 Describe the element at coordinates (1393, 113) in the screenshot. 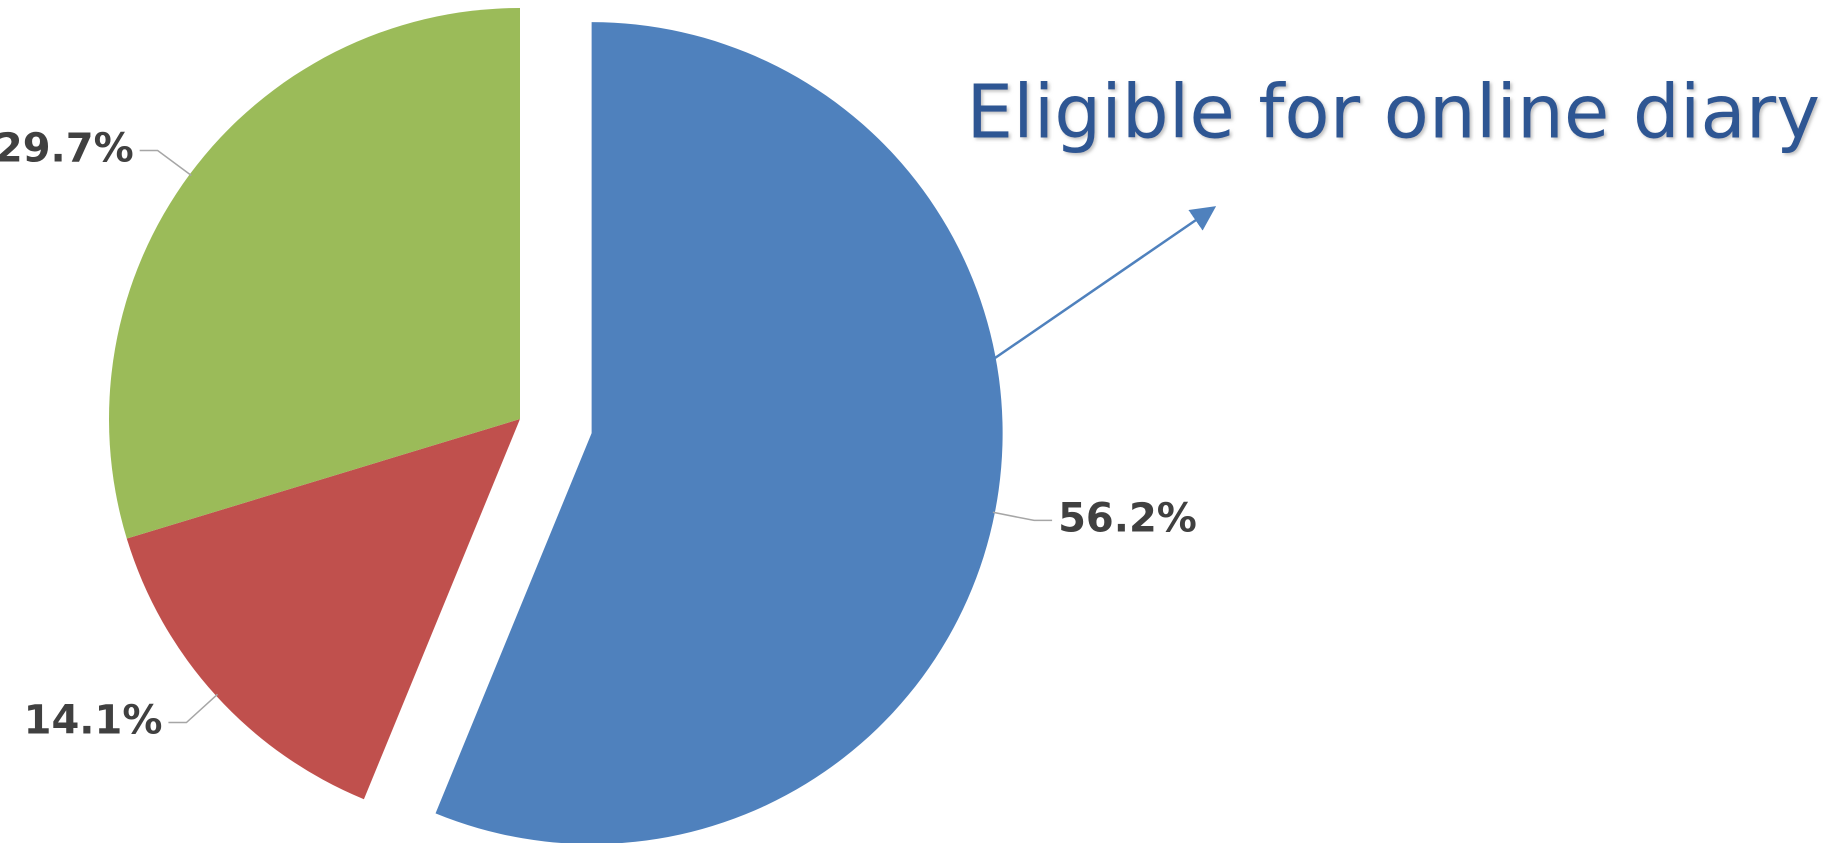

I see `annotation: Eligible for online diary` at that location.